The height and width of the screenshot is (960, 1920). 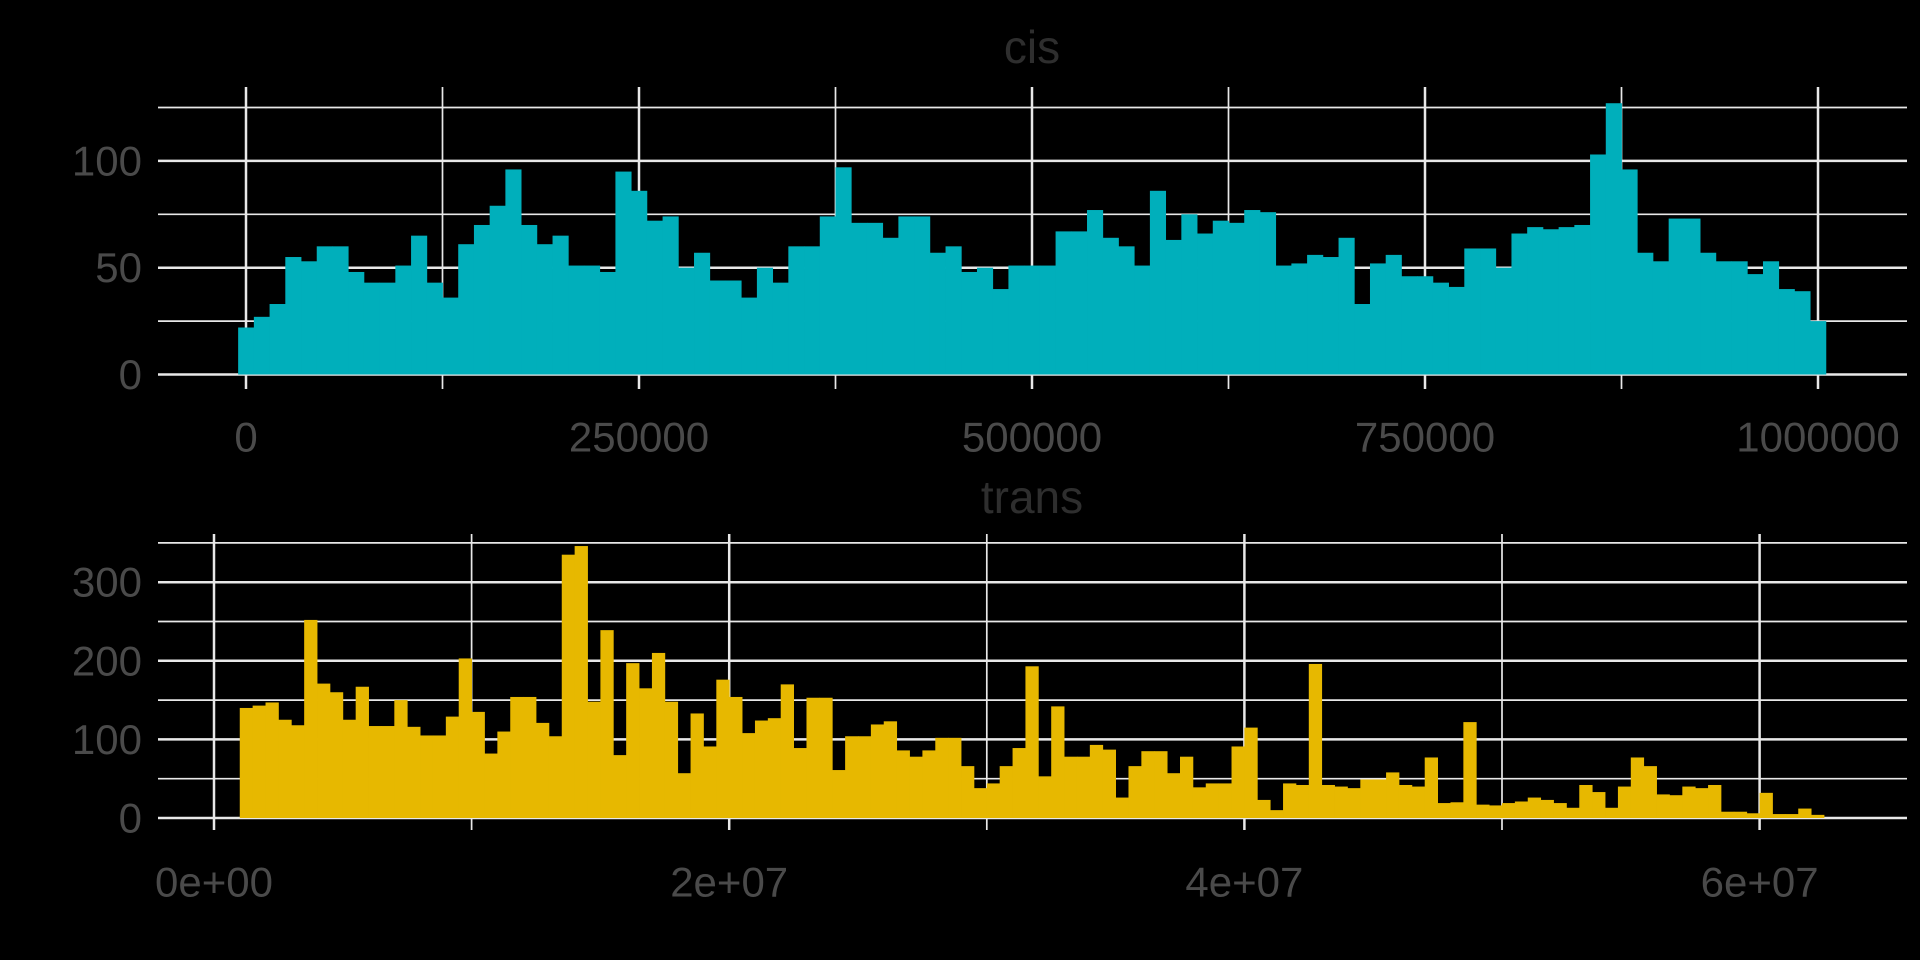 I want to click on trans-y-tick-label: 100, so click(x=107, y=739).